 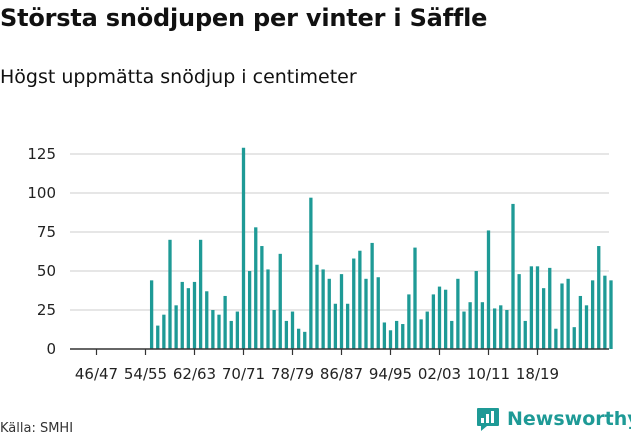 I want to click on brand-logo: Newsworthy, so click(x=553, y=419).